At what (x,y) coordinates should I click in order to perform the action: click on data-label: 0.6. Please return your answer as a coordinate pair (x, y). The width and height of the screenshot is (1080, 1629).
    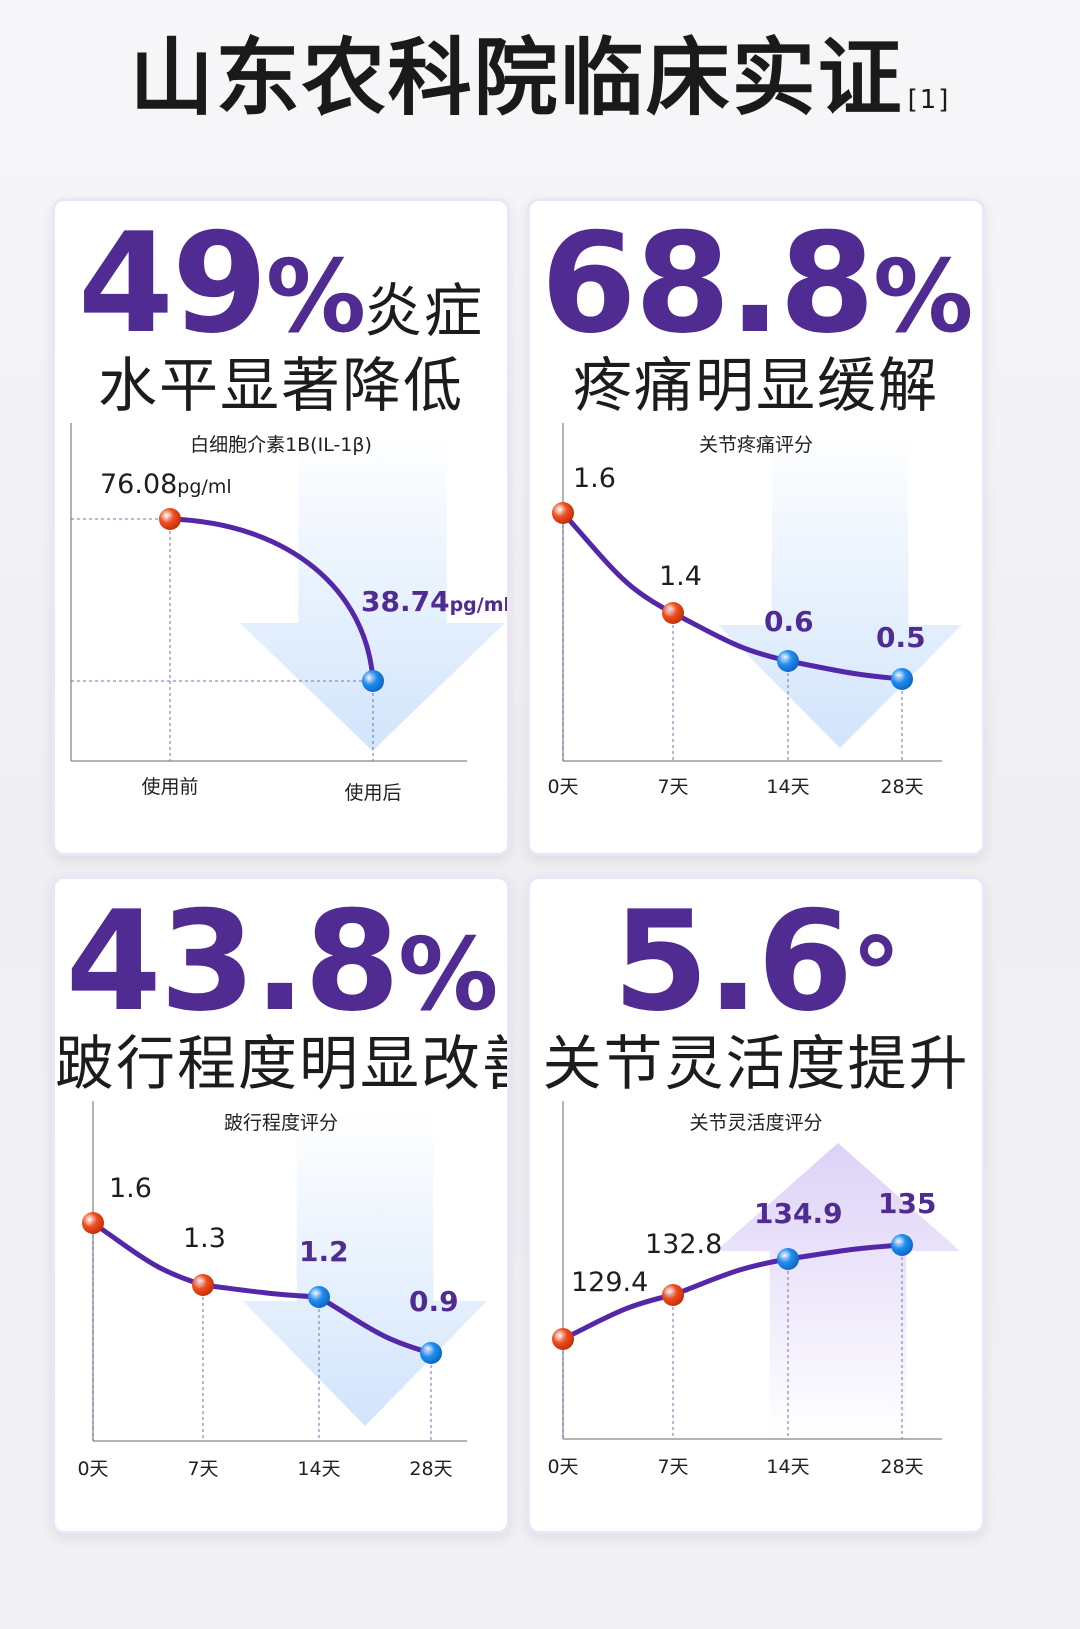
    Looking at the image, I should click on (789, 621).